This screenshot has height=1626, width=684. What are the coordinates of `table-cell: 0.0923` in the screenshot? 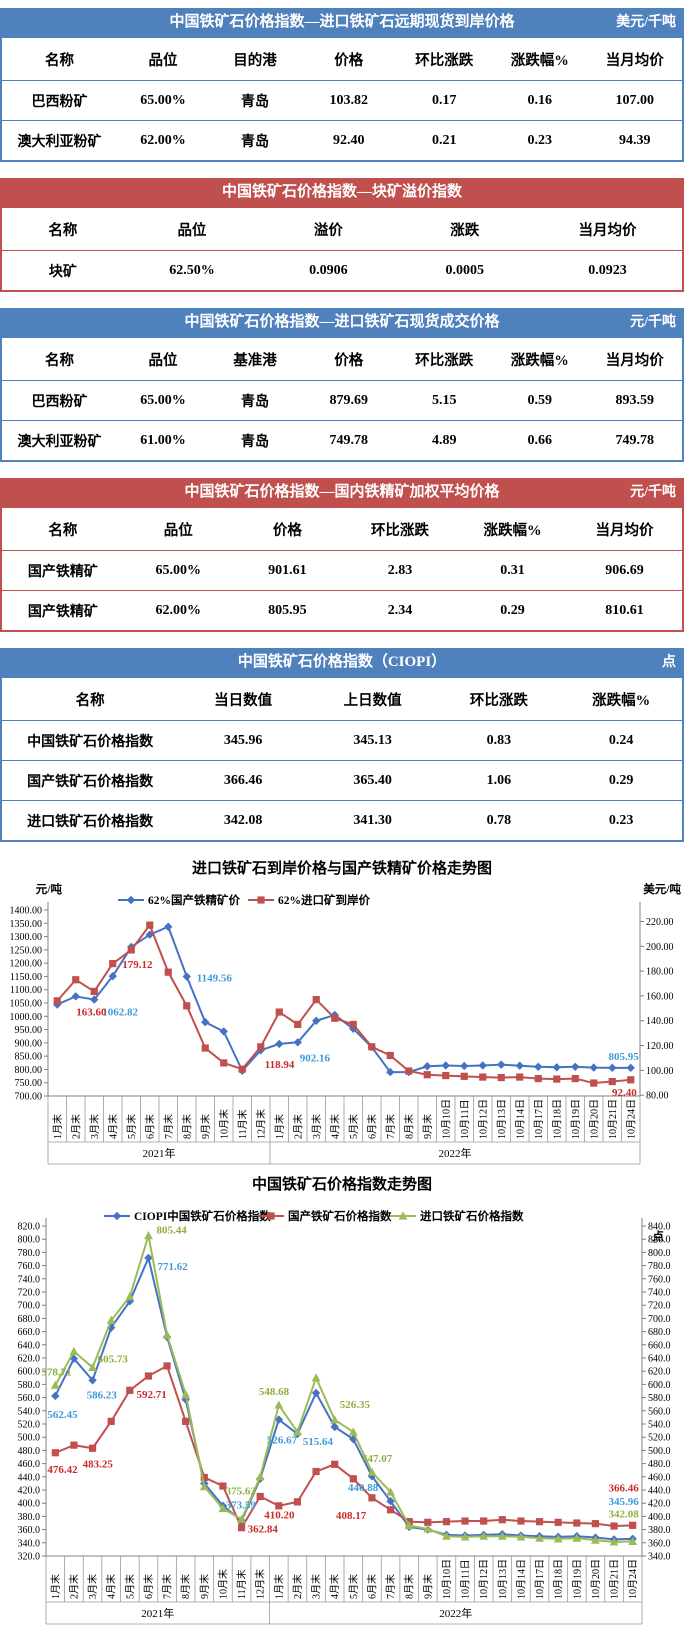 It's located at (607, 270).